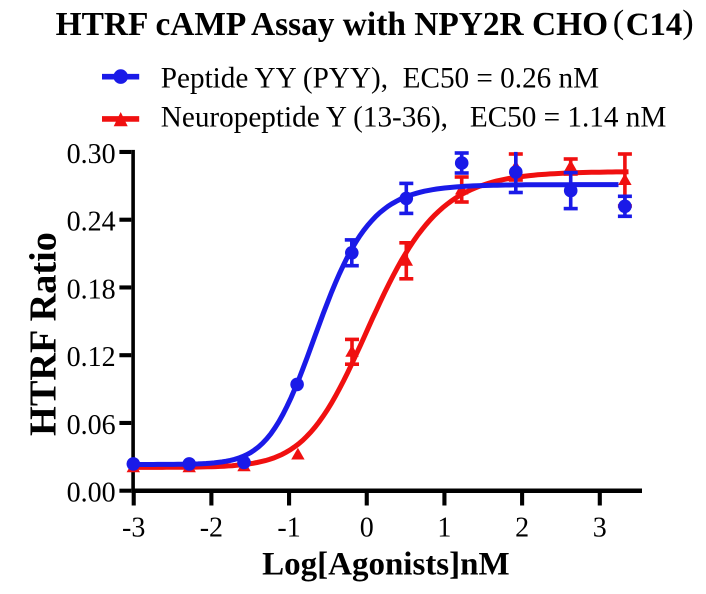 The height and width of the screenshot is (594, 706). What do you see at coordinates (522, 527) in the screenshot?
I see `svg-text: 2` at bounding box center [522, 527].